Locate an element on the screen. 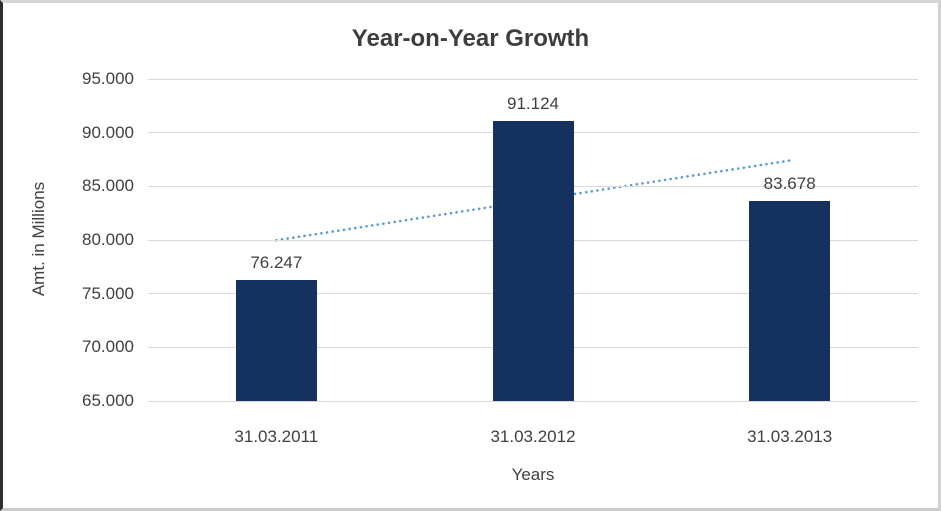 The image size is (941, 511). chart-title: Year-on-Year Growth is located at coordinates (470, 38).